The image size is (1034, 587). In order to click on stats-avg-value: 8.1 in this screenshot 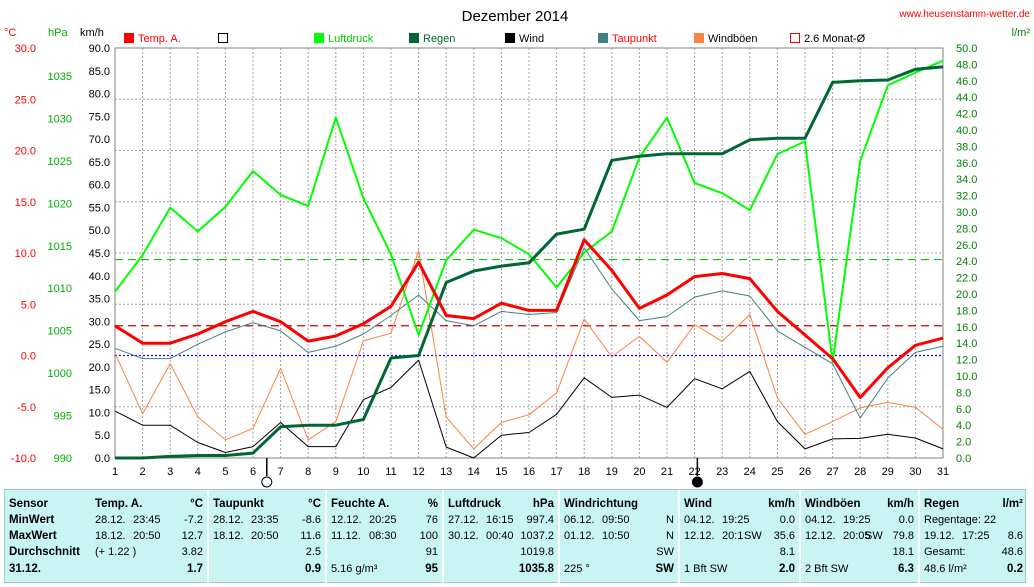, I will do `click(787, 552)`.